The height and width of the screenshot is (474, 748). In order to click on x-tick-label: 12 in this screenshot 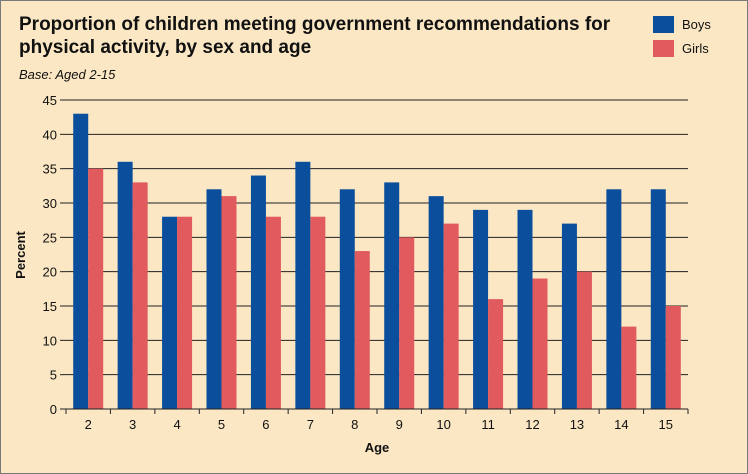, I will do `click(532, 424)`.